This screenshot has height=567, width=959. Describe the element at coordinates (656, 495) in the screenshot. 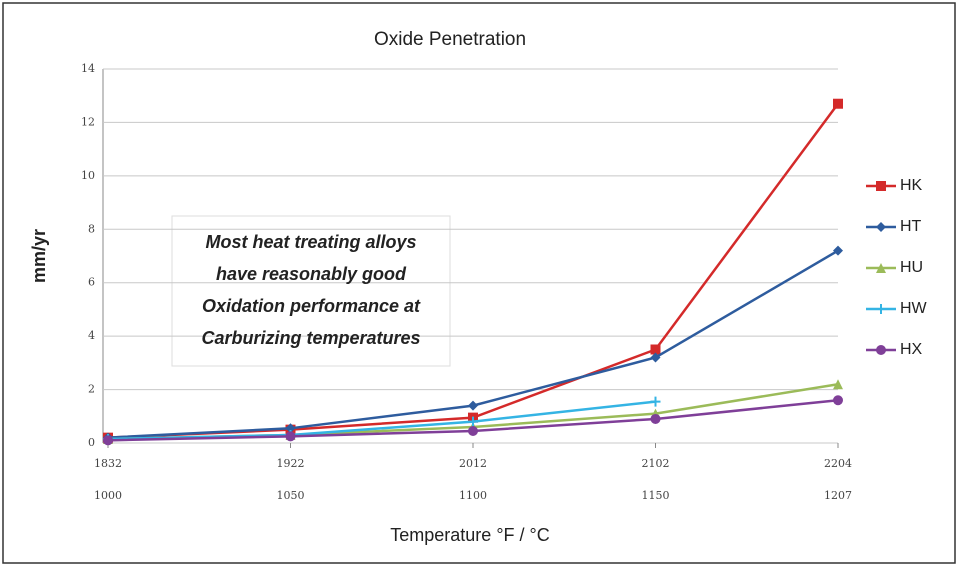

I see `x-secondary-label: 1150` at that location.